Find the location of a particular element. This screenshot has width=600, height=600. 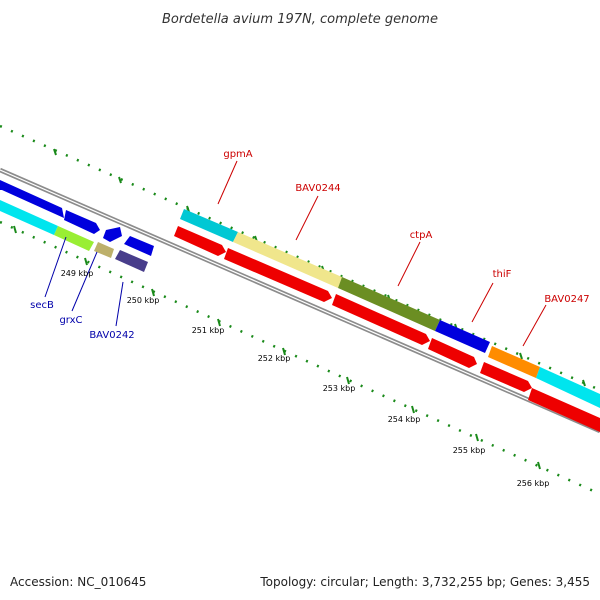

gene-label-thiF: thiF is located at coordinates (502, 274).